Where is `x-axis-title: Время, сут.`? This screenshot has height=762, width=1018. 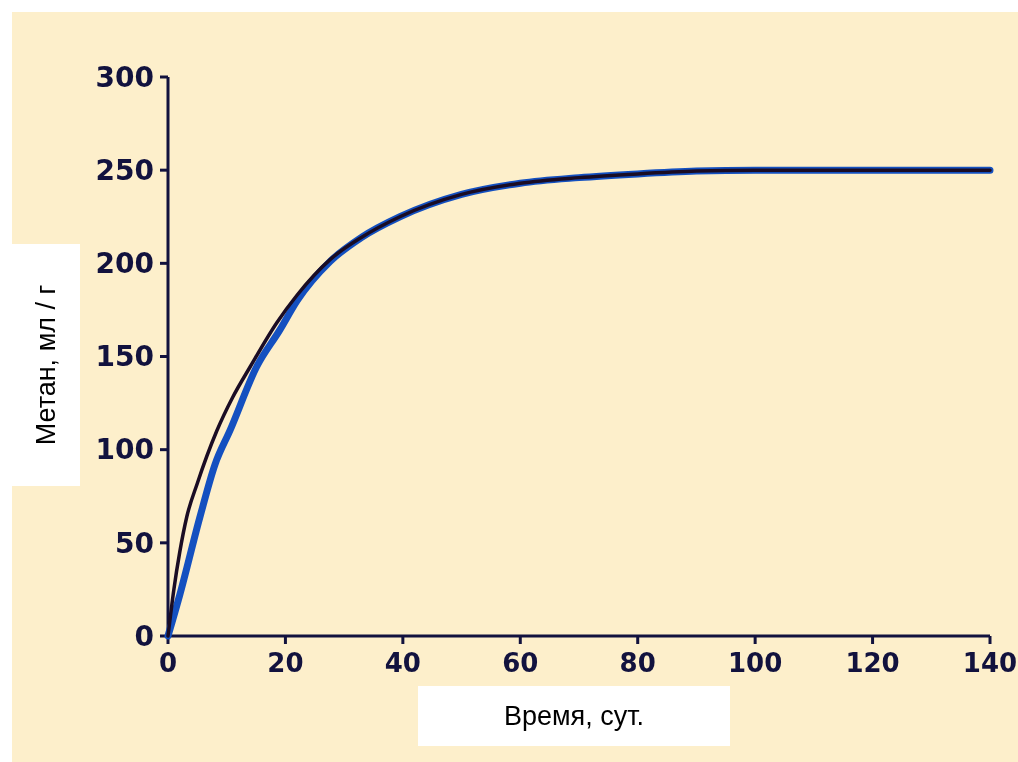
x-axis-title: Время, сут. is located at coordinates (574, 716).